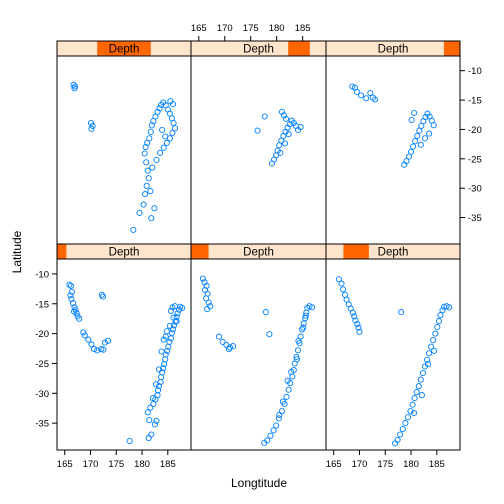  Describe the element at coordinates (475, 101) in the screenshot. I see `y-tick-label: -15` at that location.